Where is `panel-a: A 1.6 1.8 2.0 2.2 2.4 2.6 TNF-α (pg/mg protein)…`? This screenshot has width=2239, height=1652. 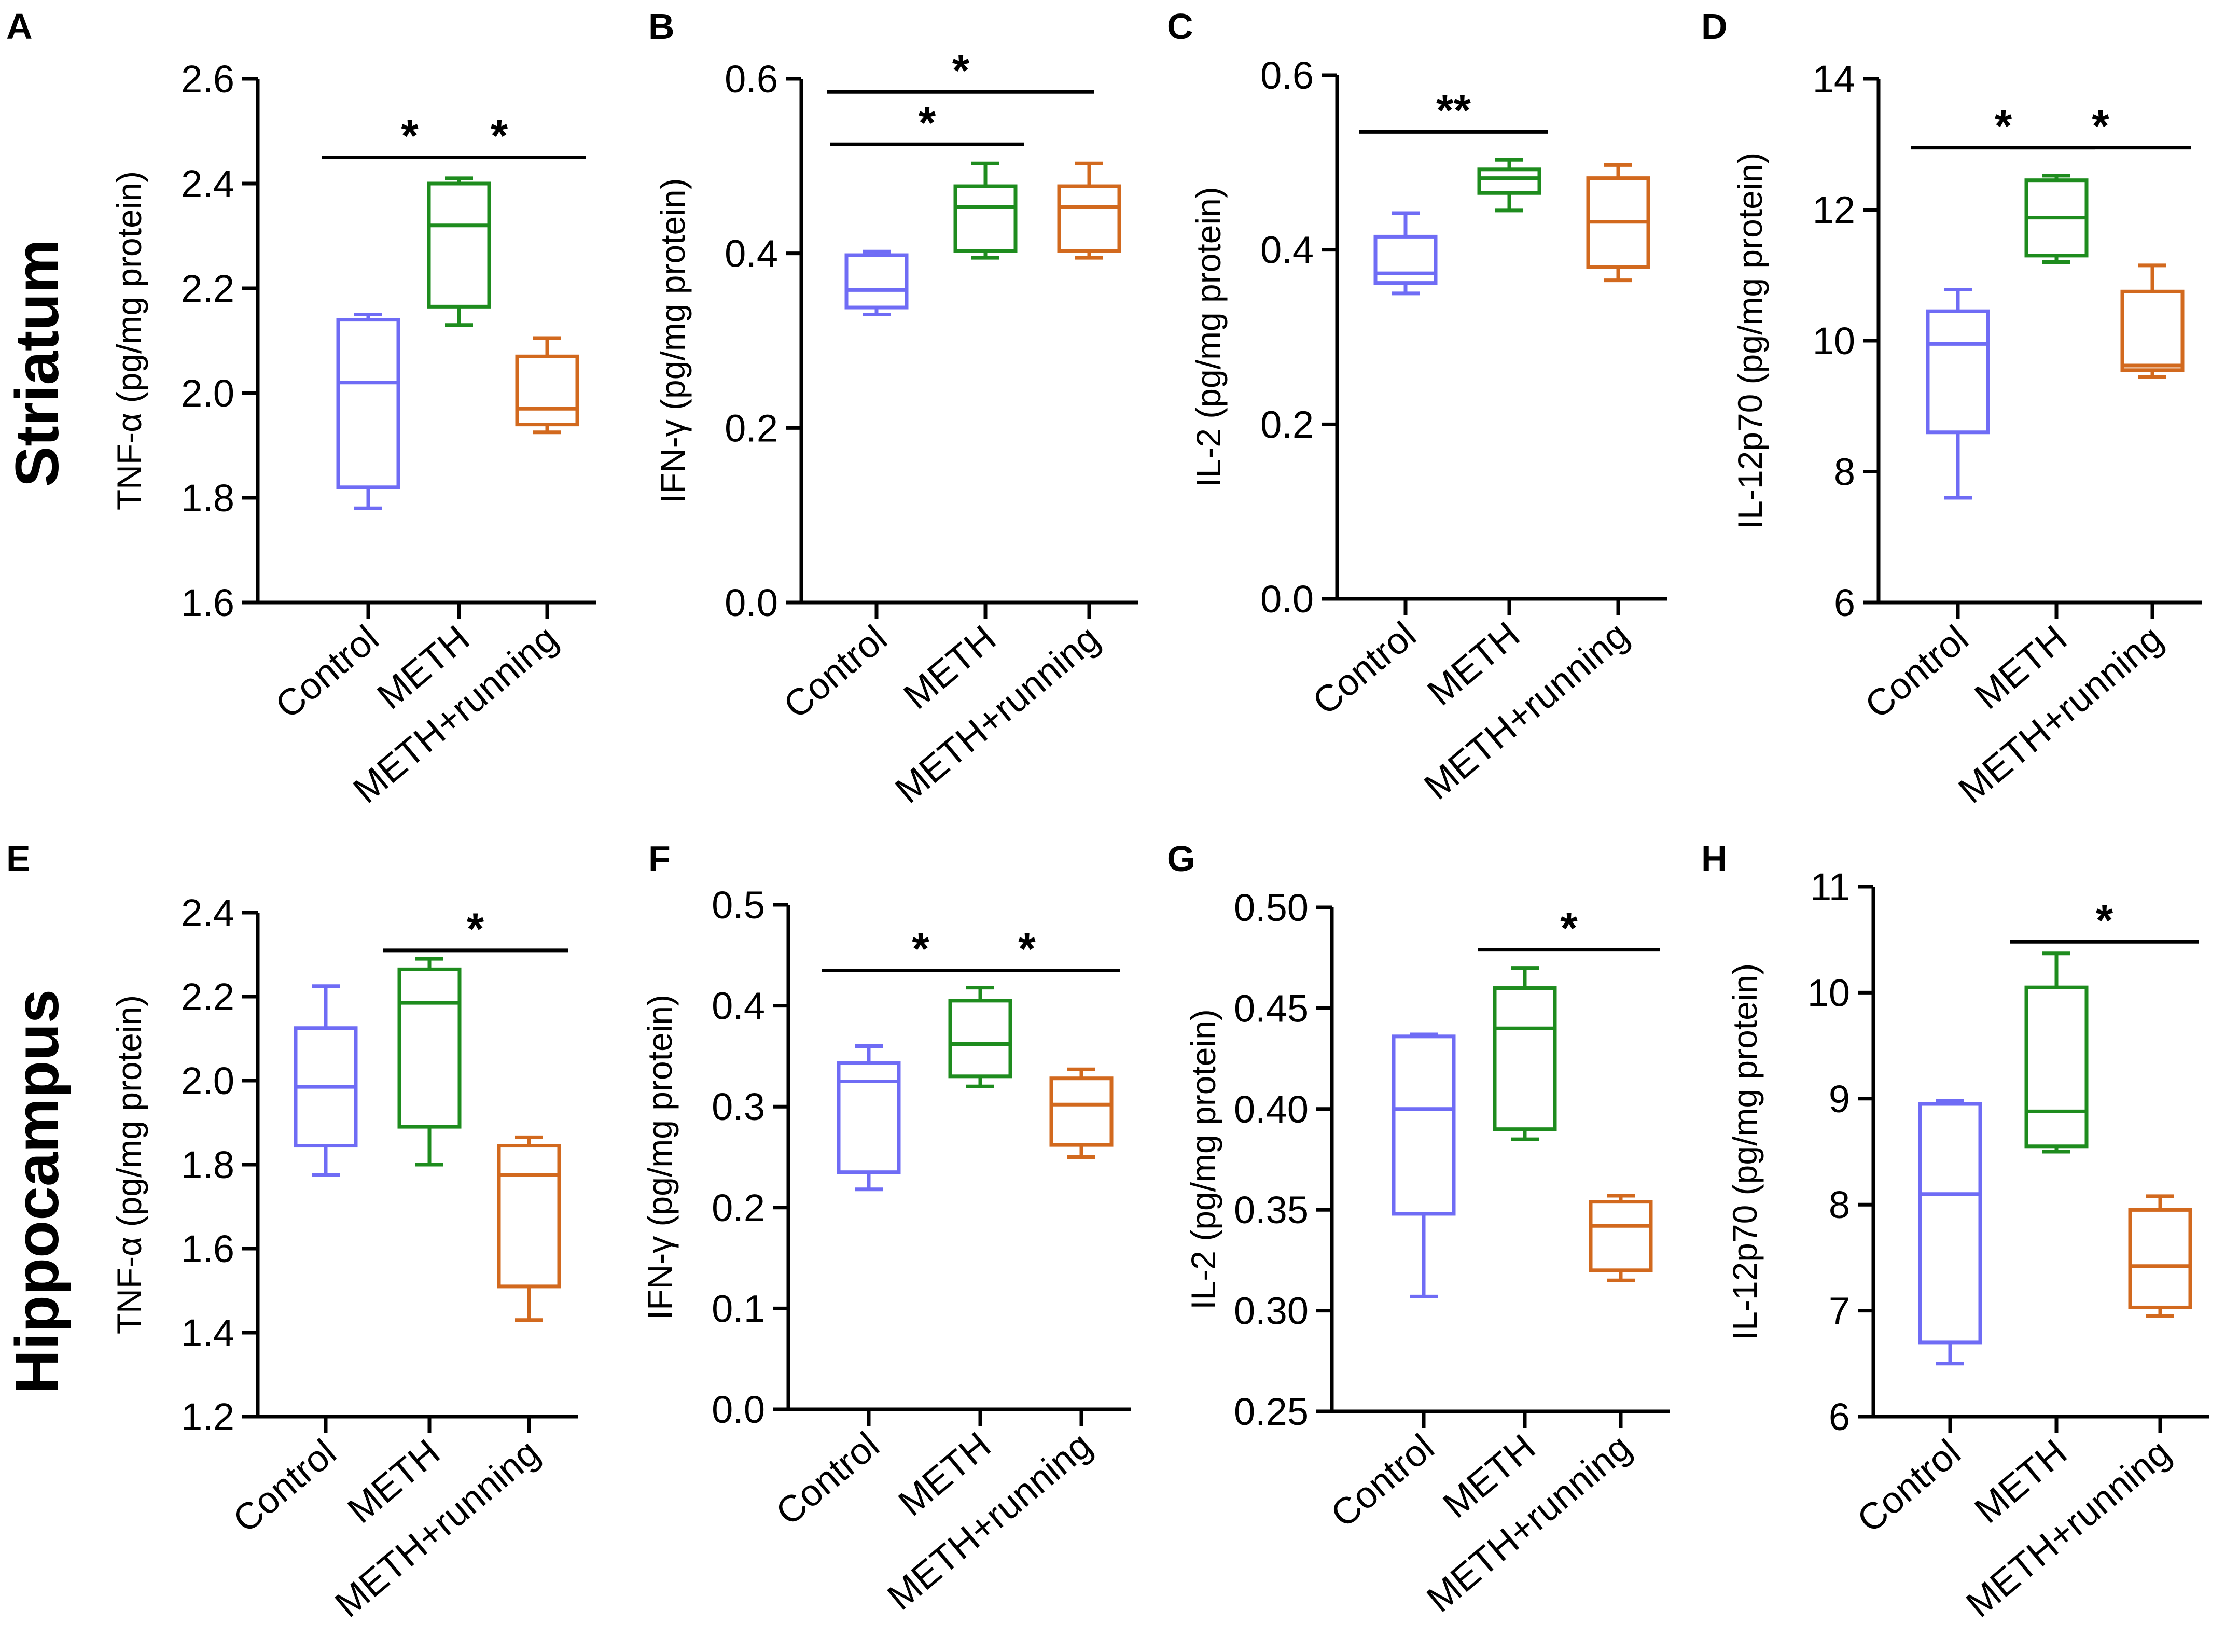
panel-a: A 1.6 1.8 2.0 2.2 2.4 2.6 TNF-α (pg/mg protein)… is located at coordinates (301, 408).